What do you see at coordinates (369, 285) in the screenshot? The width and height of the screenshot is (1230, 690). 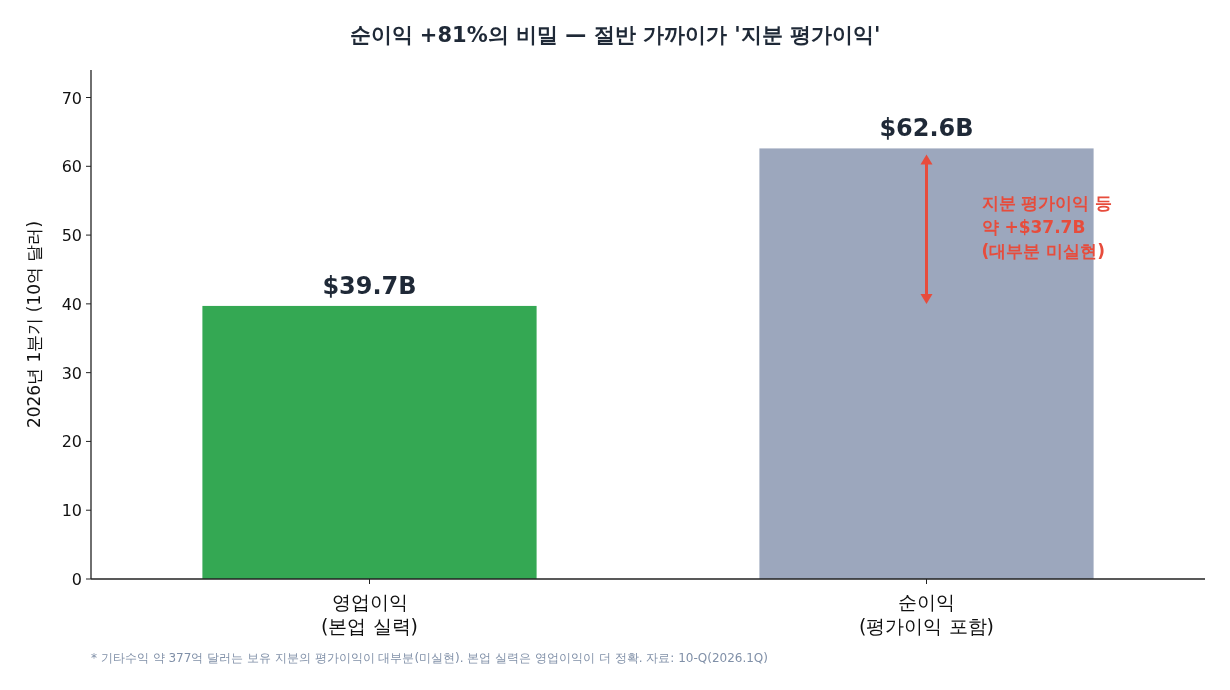 I see `data-label: $39.7B` at bounding box center [369, 285].